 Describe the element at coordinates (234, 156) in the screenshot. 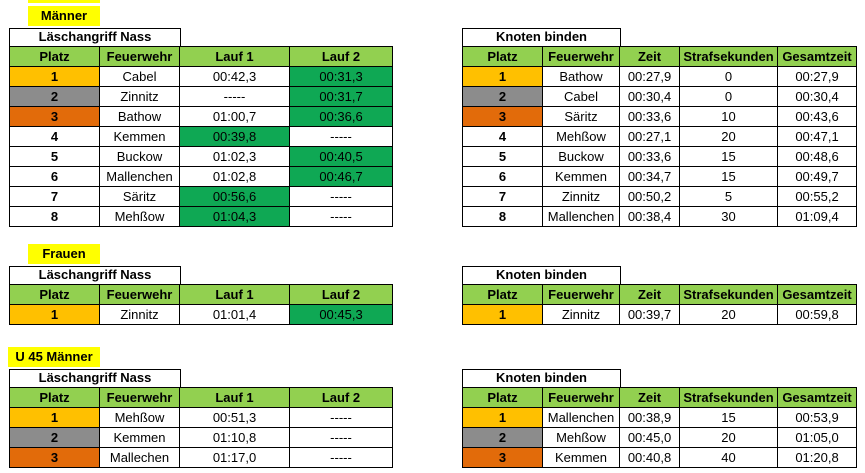

I see `cell-value: 01:02,3` at that location.